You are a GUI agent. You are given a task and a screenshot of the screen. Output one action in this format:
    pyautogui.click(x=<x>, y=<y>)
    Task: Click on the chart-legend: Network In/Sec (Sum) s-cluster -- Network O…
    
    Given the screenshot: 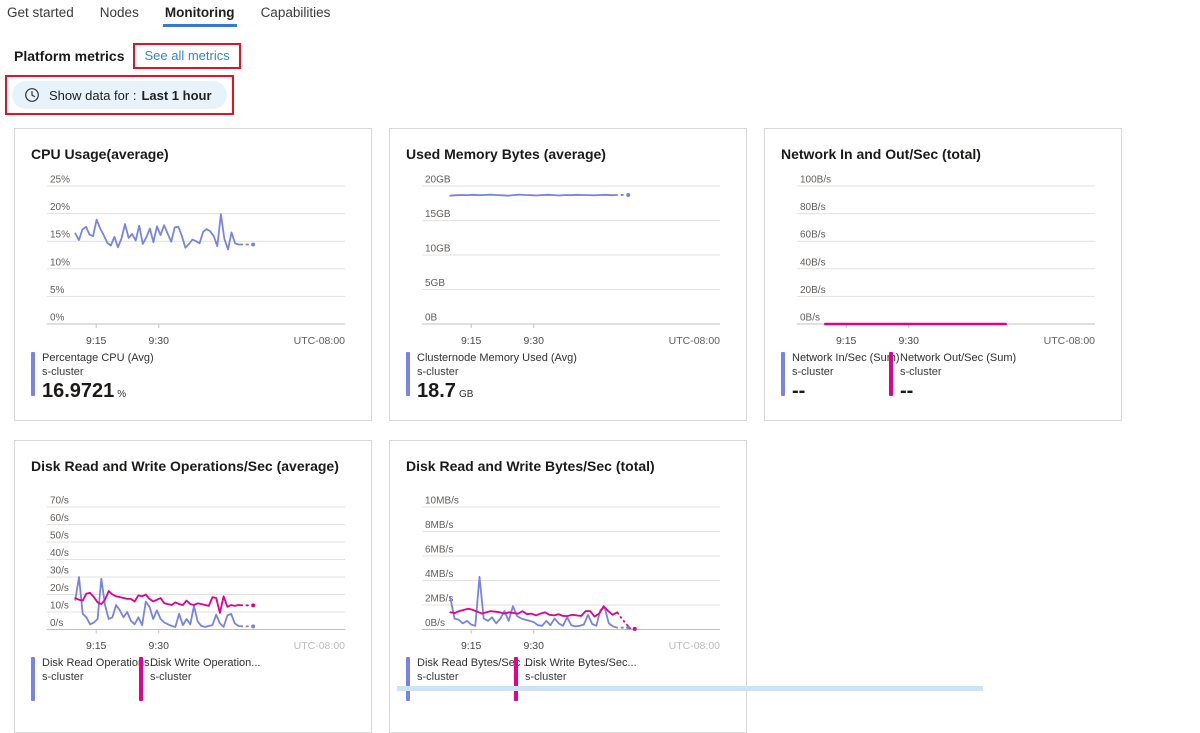 What is the action you would take?
    pyautogui.click(x=943, y=377)
    